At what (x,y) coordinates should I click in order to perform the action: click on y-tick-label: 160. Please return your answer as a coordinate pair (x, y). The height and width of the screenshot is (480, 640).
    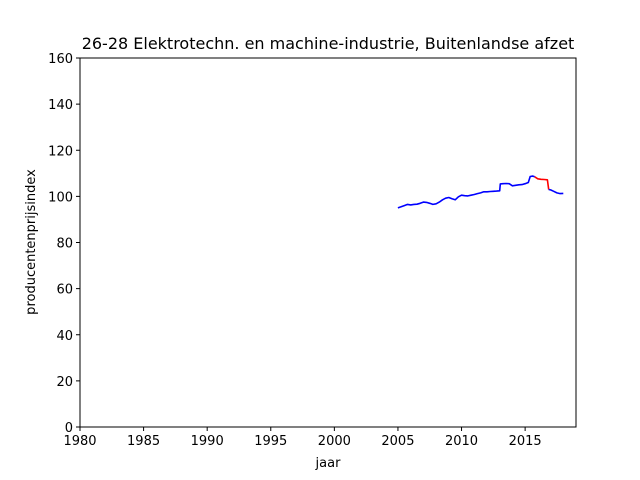
    Looking at the image, I should click on (60, 59).